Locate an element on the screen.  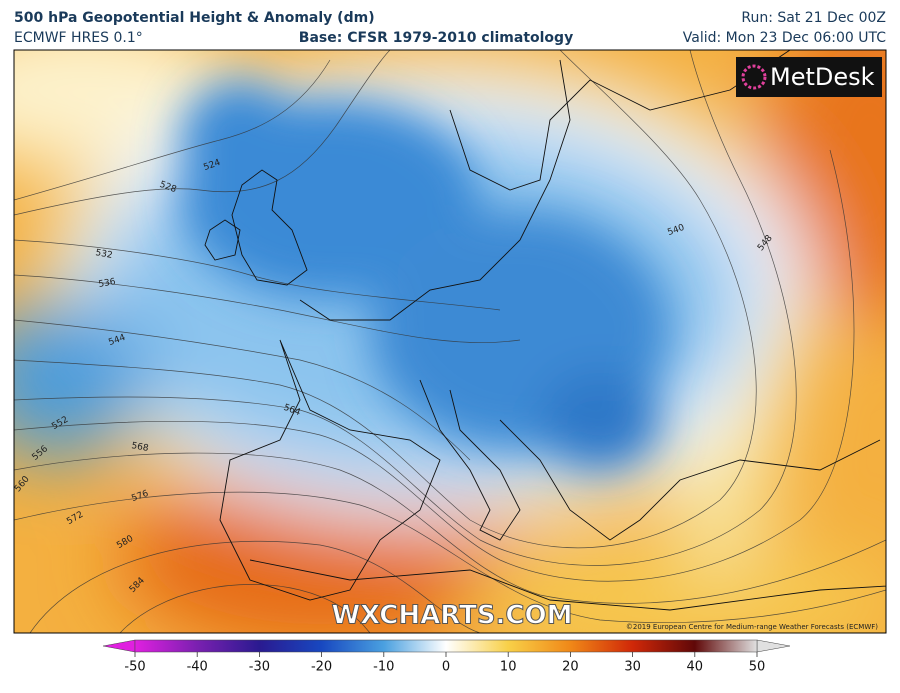
logo-box is located at coordinates (809, 77).